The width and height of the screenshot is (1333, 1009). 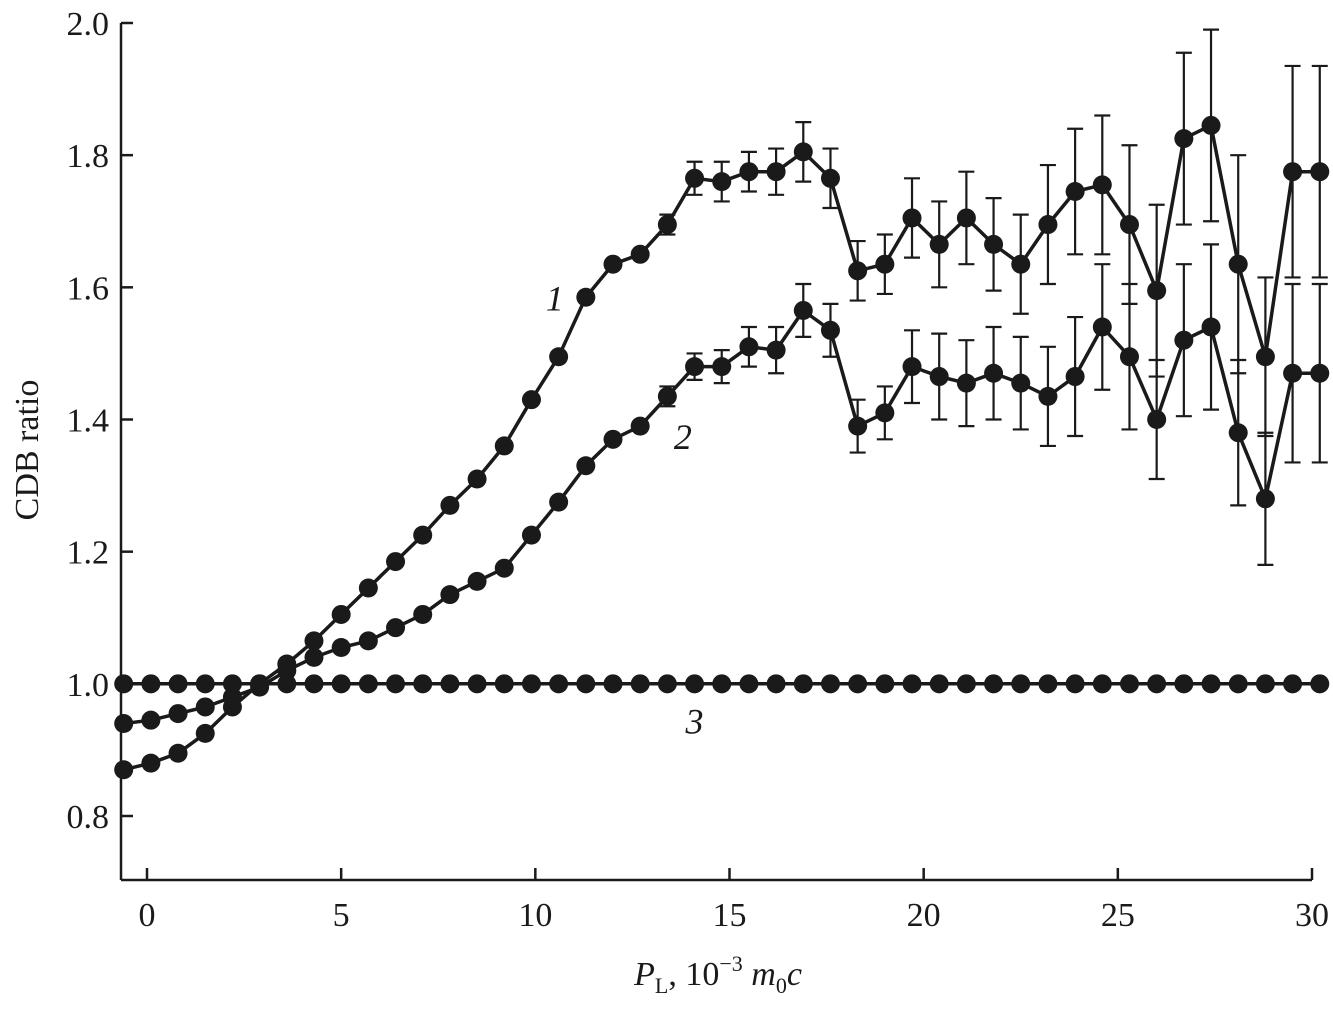 I want to click on curve-label-1: 1, so click(x=555, y=298).